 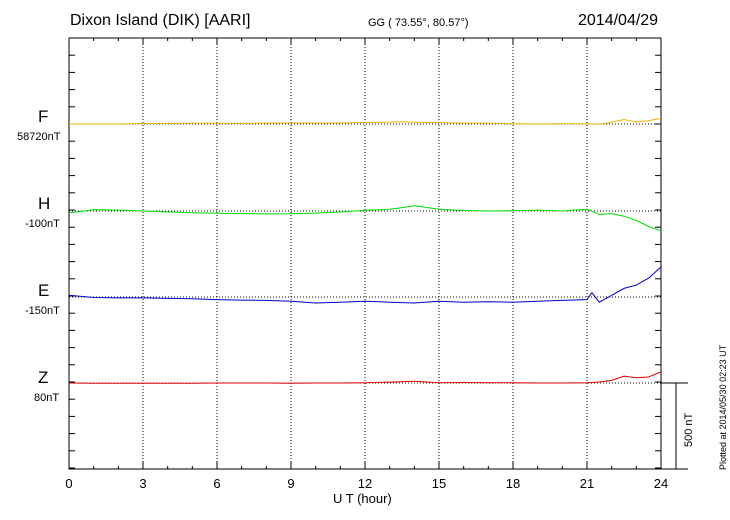 I want to click on scale-label: 500 nT, so click(x=689, y=429).